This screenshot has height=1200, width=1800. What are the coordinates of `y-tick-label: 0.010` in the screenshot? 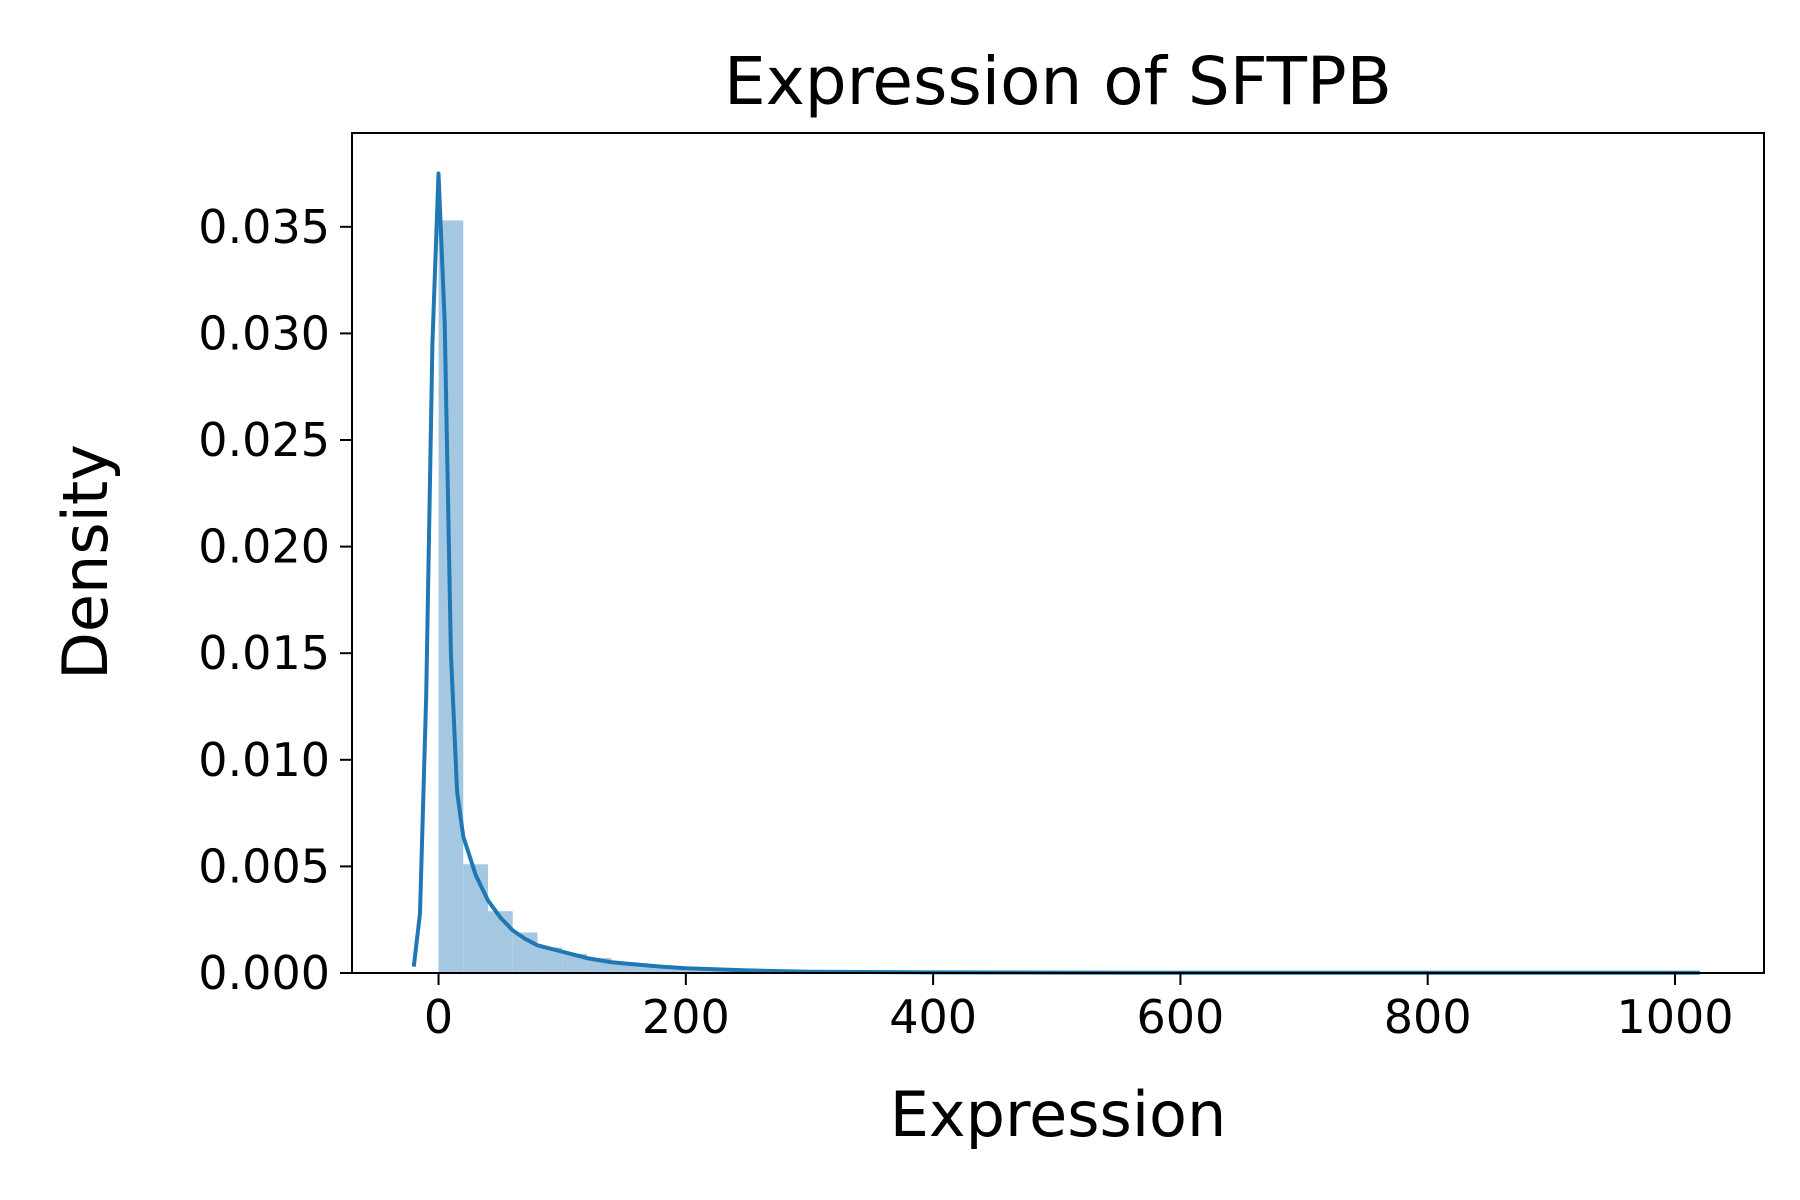 It's located at (264, 760).